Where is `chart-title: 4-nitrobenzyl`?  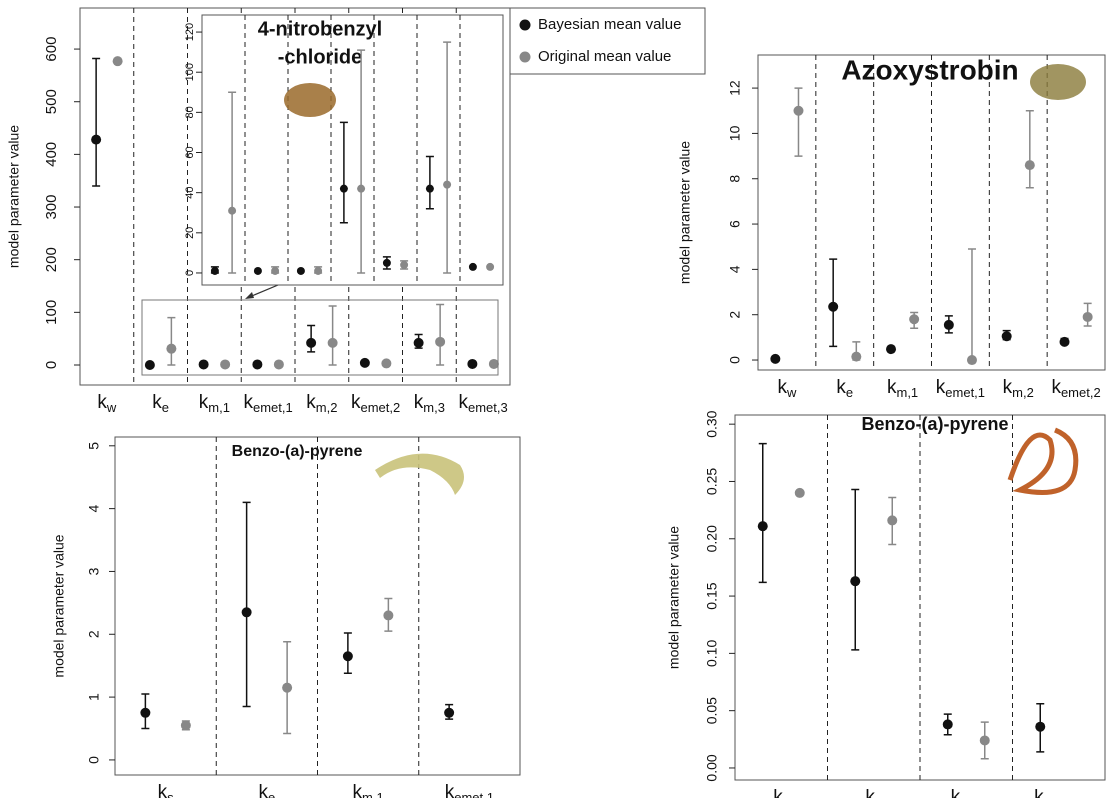
chart-title: 4-nitrobenzyl is located at coordinates (320, 29).